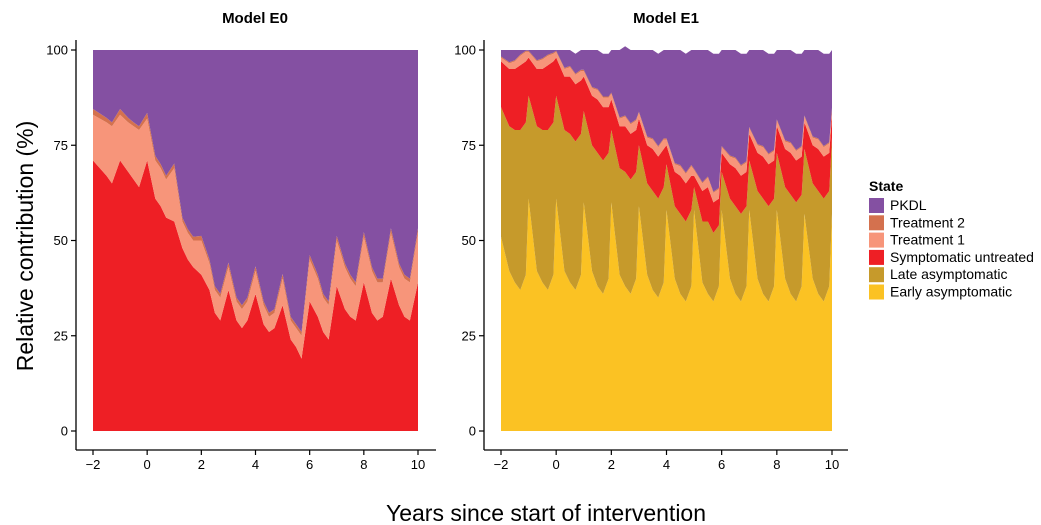 The width and height of the screenshot is (1041, 525). What do you see at coordinates (255, 18) in the screenshot?
I see `panel-title: Model E0` at bounding box center [255, 18].